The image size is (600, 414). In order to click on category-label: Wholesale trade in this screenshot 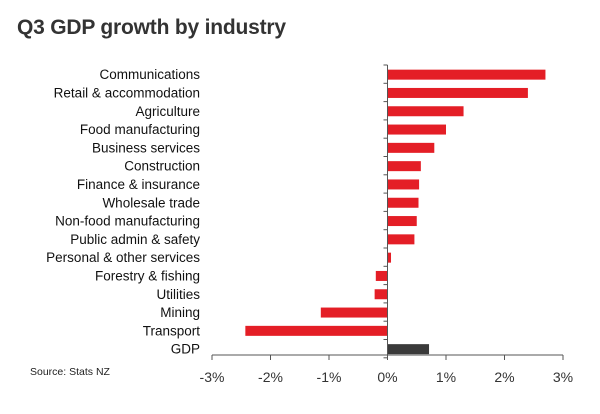, I will do `click(151, 202)`.